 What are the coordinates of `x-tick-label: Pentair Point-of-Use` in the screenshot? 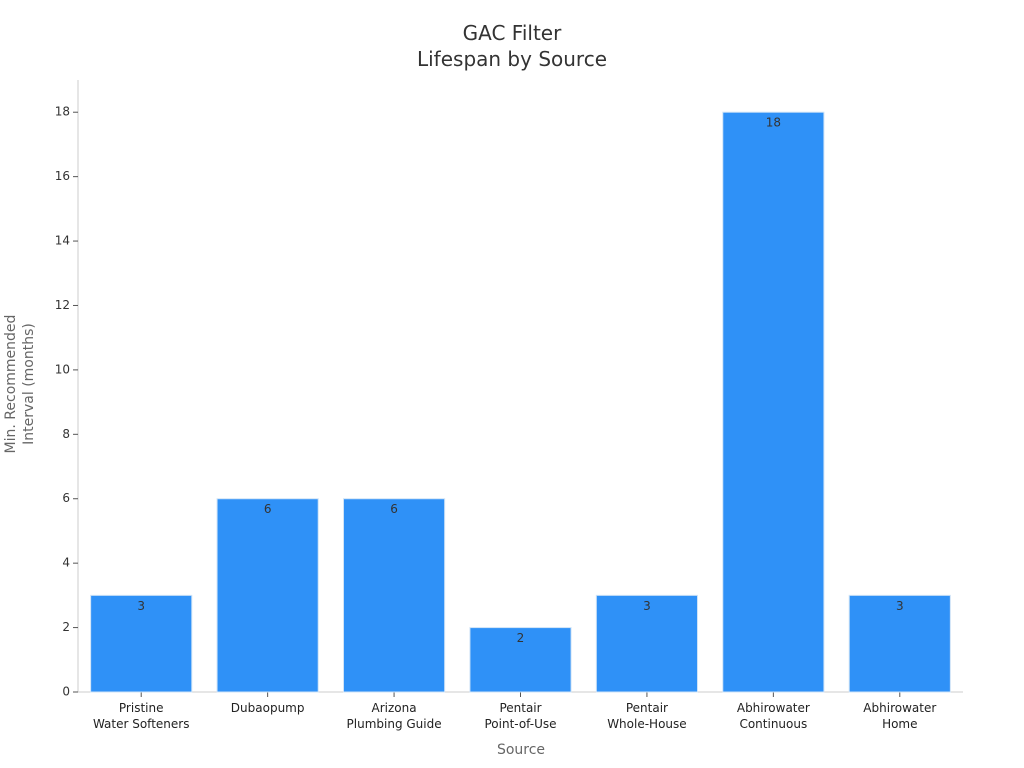 It's located at (520, 716).